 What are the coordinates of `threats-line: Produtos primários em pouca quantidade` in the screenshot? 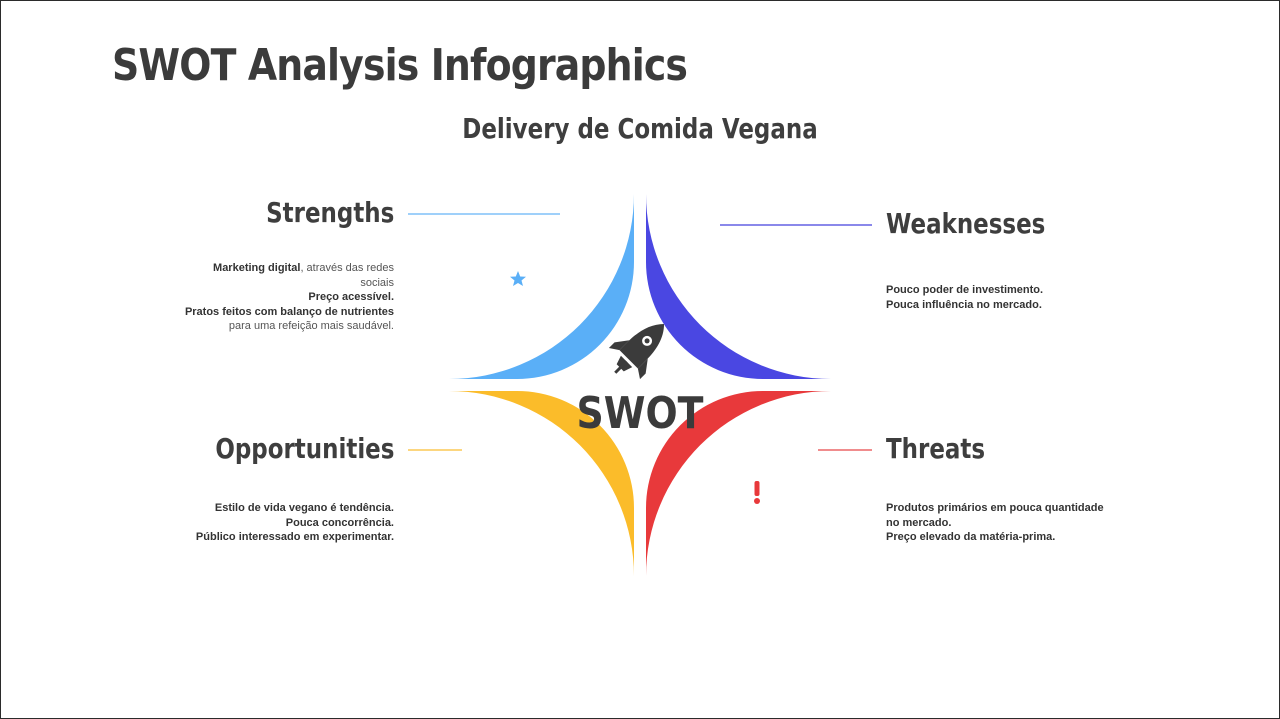 It's located at (995, 508).